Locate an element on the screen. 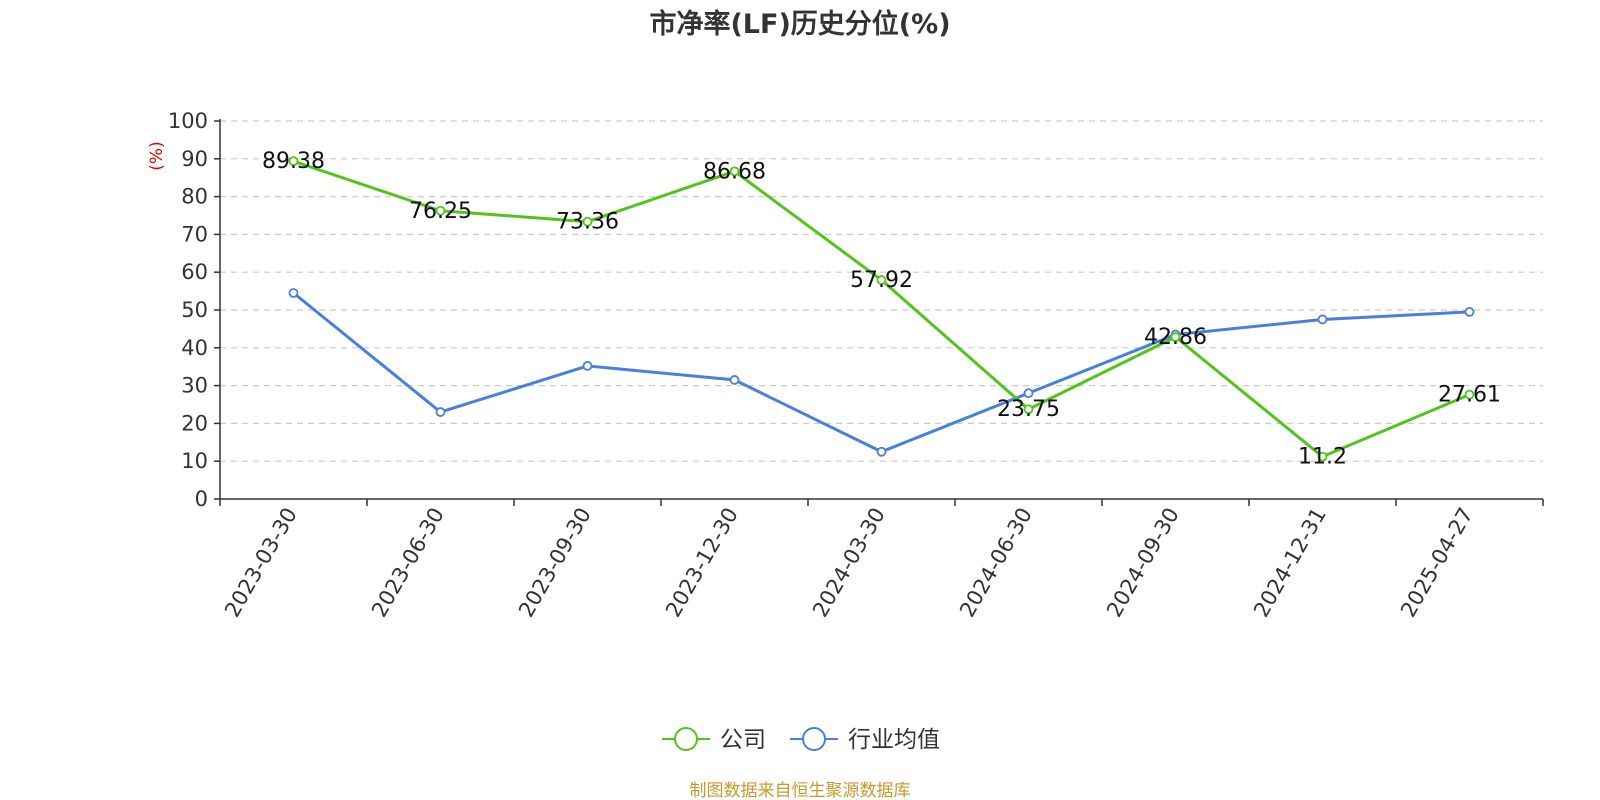  data-label: 89.38 is located at coordinates (293, 161).